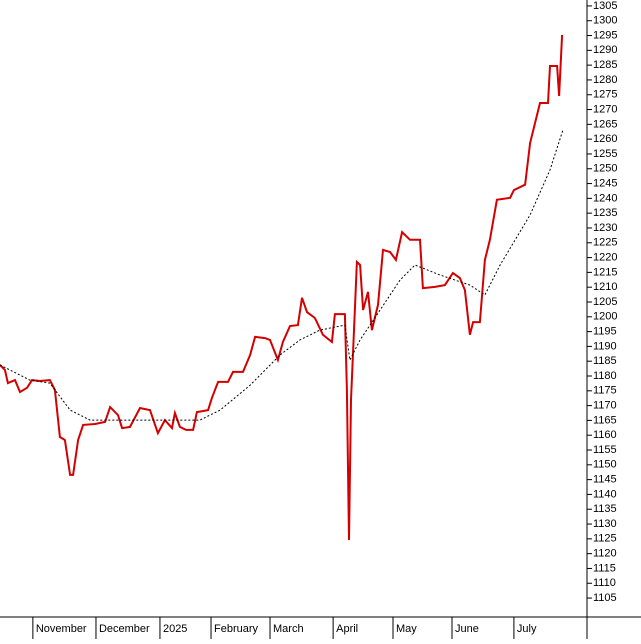 The width and height of the screenshot is (641, 644). Describe the element at coordinates (605, 154) in the screenshot. I see `y-tick-label: 1255` at that location.